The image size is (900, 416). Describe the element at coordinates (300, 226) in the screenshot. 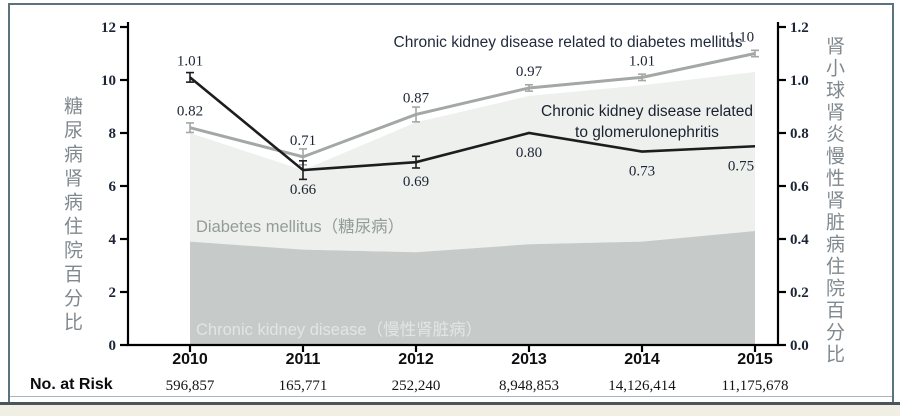

I see `annotation-label: Diabetes mellitus（糖尿病）` at that location.